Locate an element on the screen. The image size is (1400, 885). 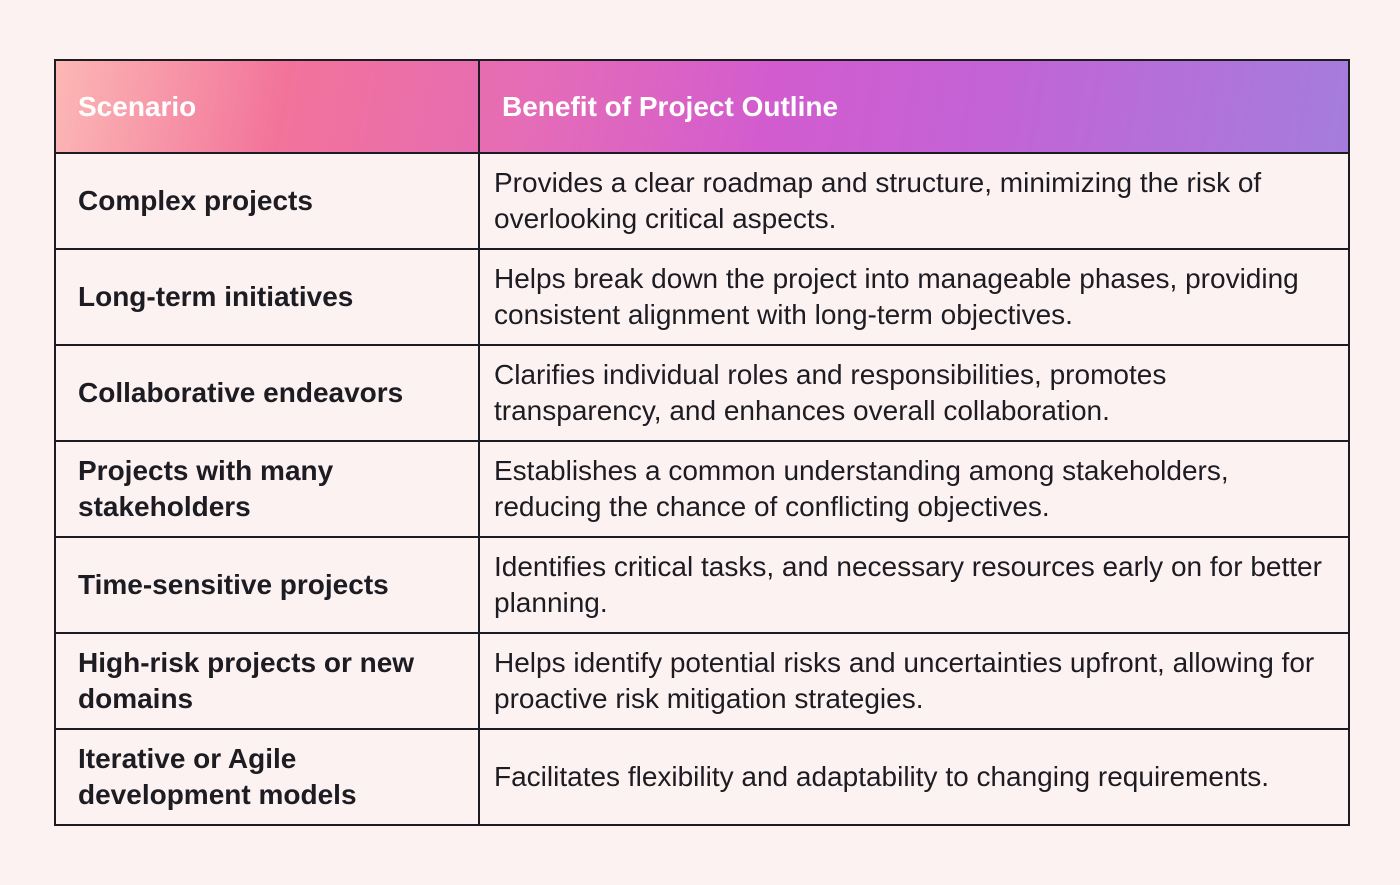
table-header-row: Scenario Benefit of Project Outline is located at coordinates (702, 106).